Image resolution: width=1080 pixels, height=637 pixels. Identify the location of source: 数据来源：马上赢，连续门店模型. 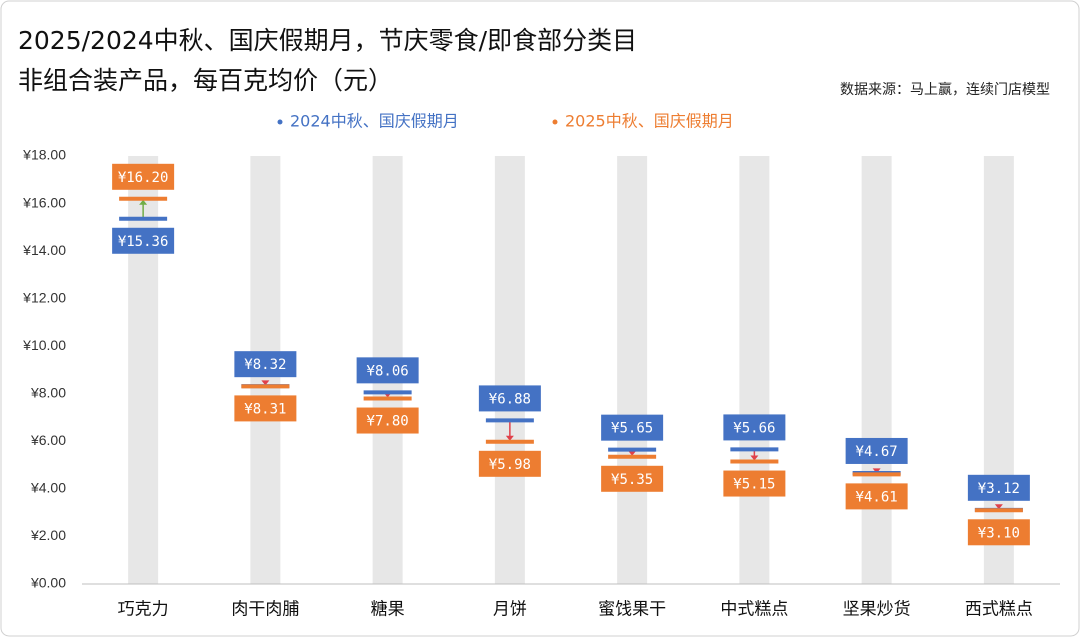
(945, 89).